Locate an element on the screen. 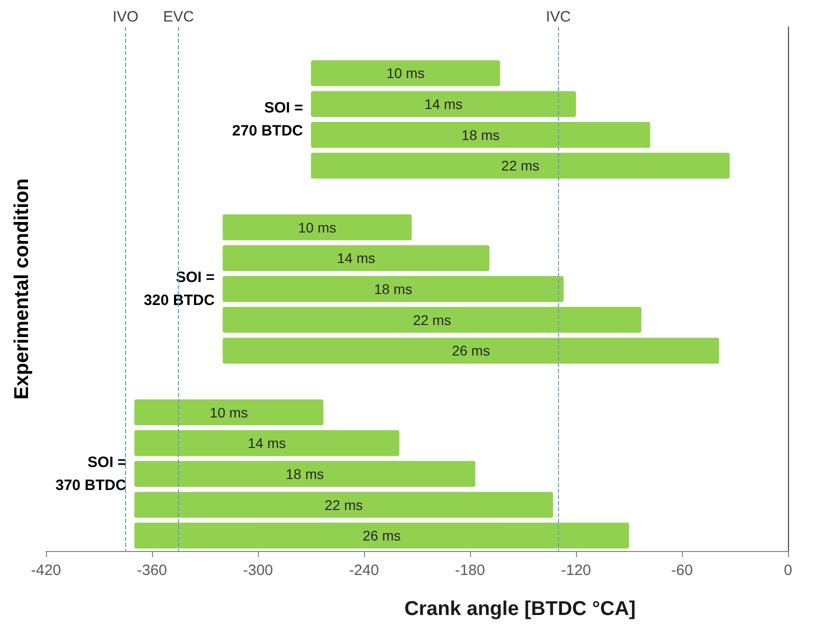 The width and height of the screenshot is (817, 632). text: 26 ms is located at coordinates (471, 350).